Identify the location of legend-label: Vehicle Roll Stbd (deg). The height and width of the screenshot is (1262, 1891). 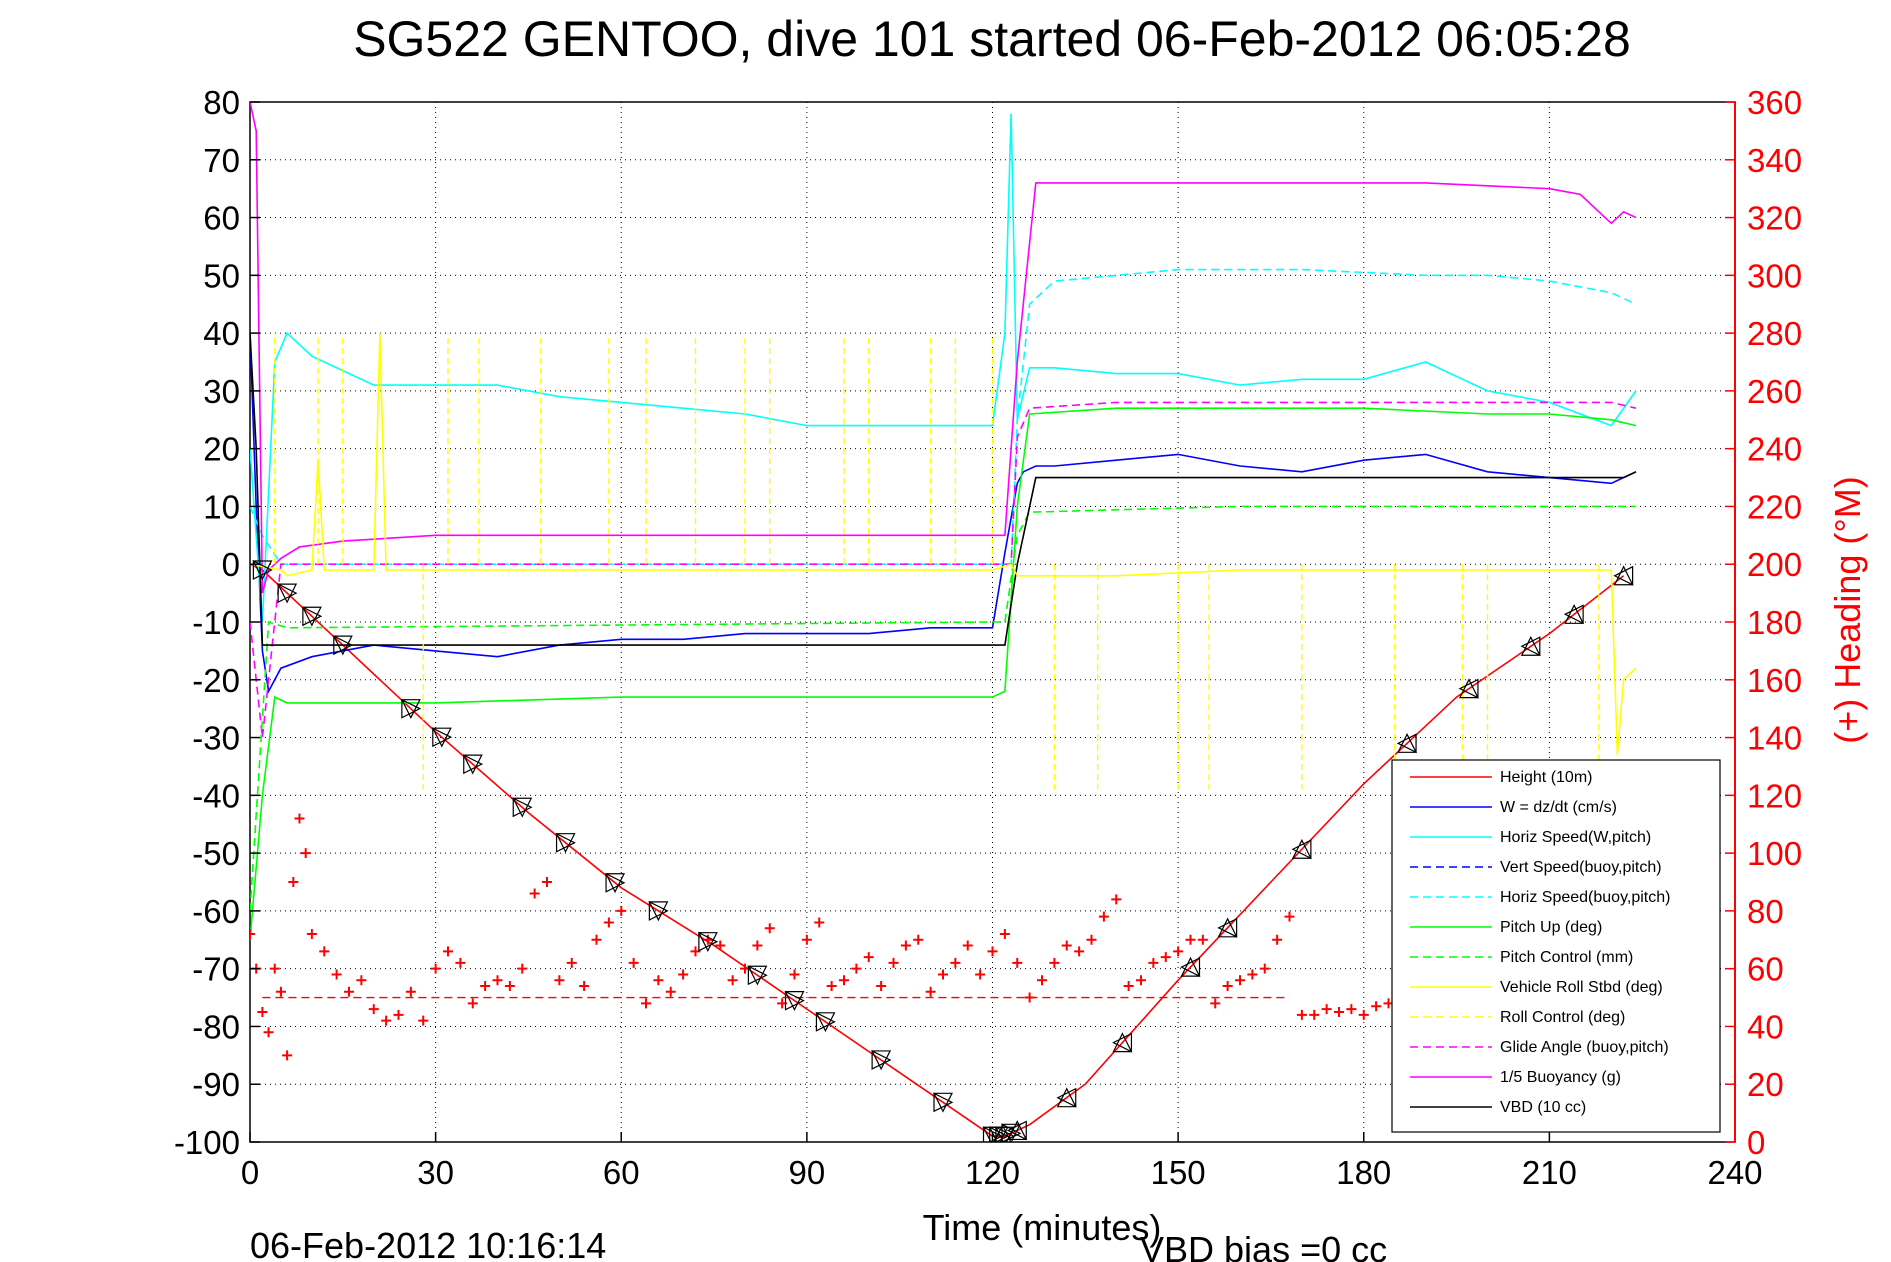
(1581, 987).